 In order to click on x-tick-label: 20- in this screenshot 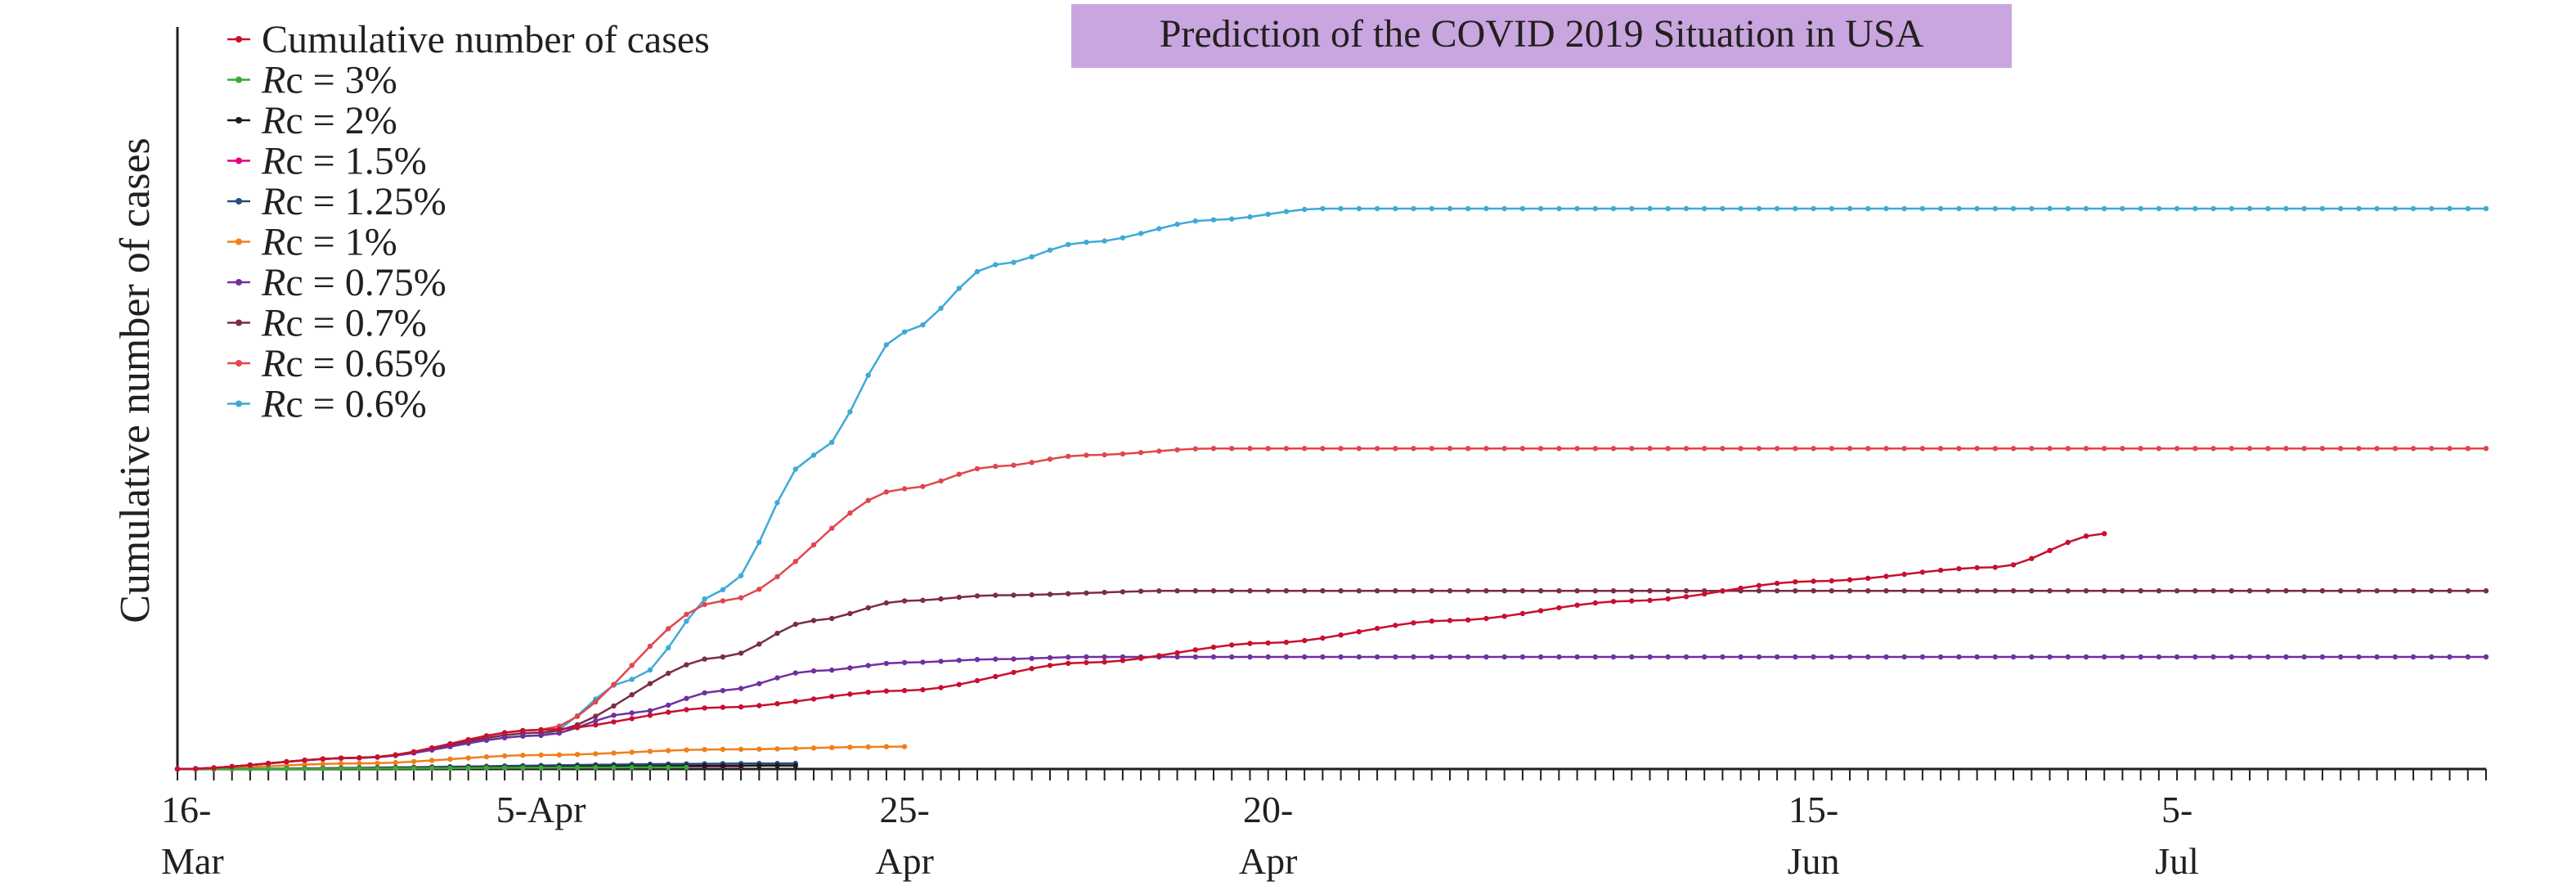, I will do `click(1268, 809)`.